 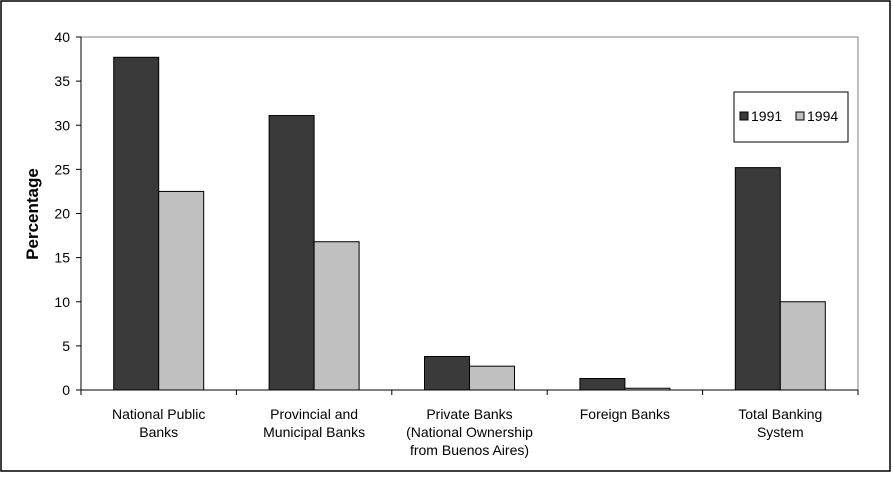 I want to click on y-tick-label: 10, so click(x=62, y=302).